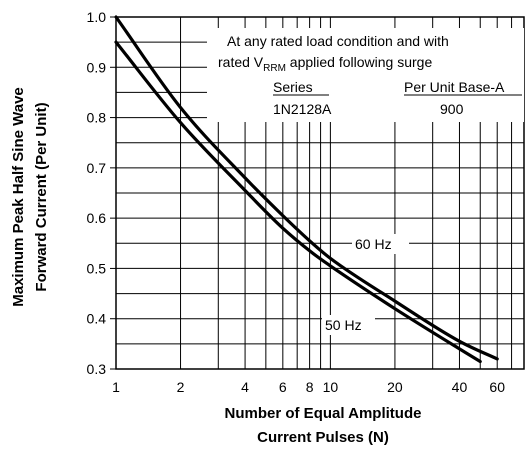  What do you see at coordinates (97, 218) in the screenshot?
I see `y-tick-label: 0.6` at bounding box center [97, 218].